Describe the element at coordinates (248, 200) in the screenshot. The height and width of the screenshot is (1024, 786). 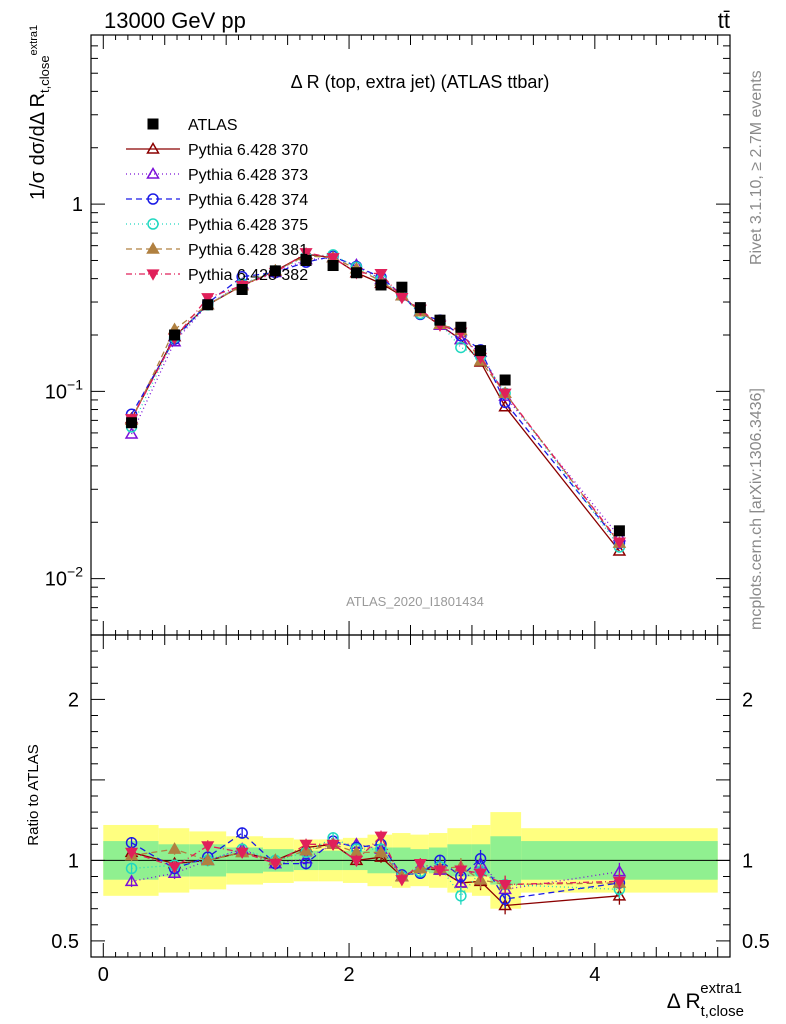
I see `legend-label: Pythia 6.428 374` at that location.